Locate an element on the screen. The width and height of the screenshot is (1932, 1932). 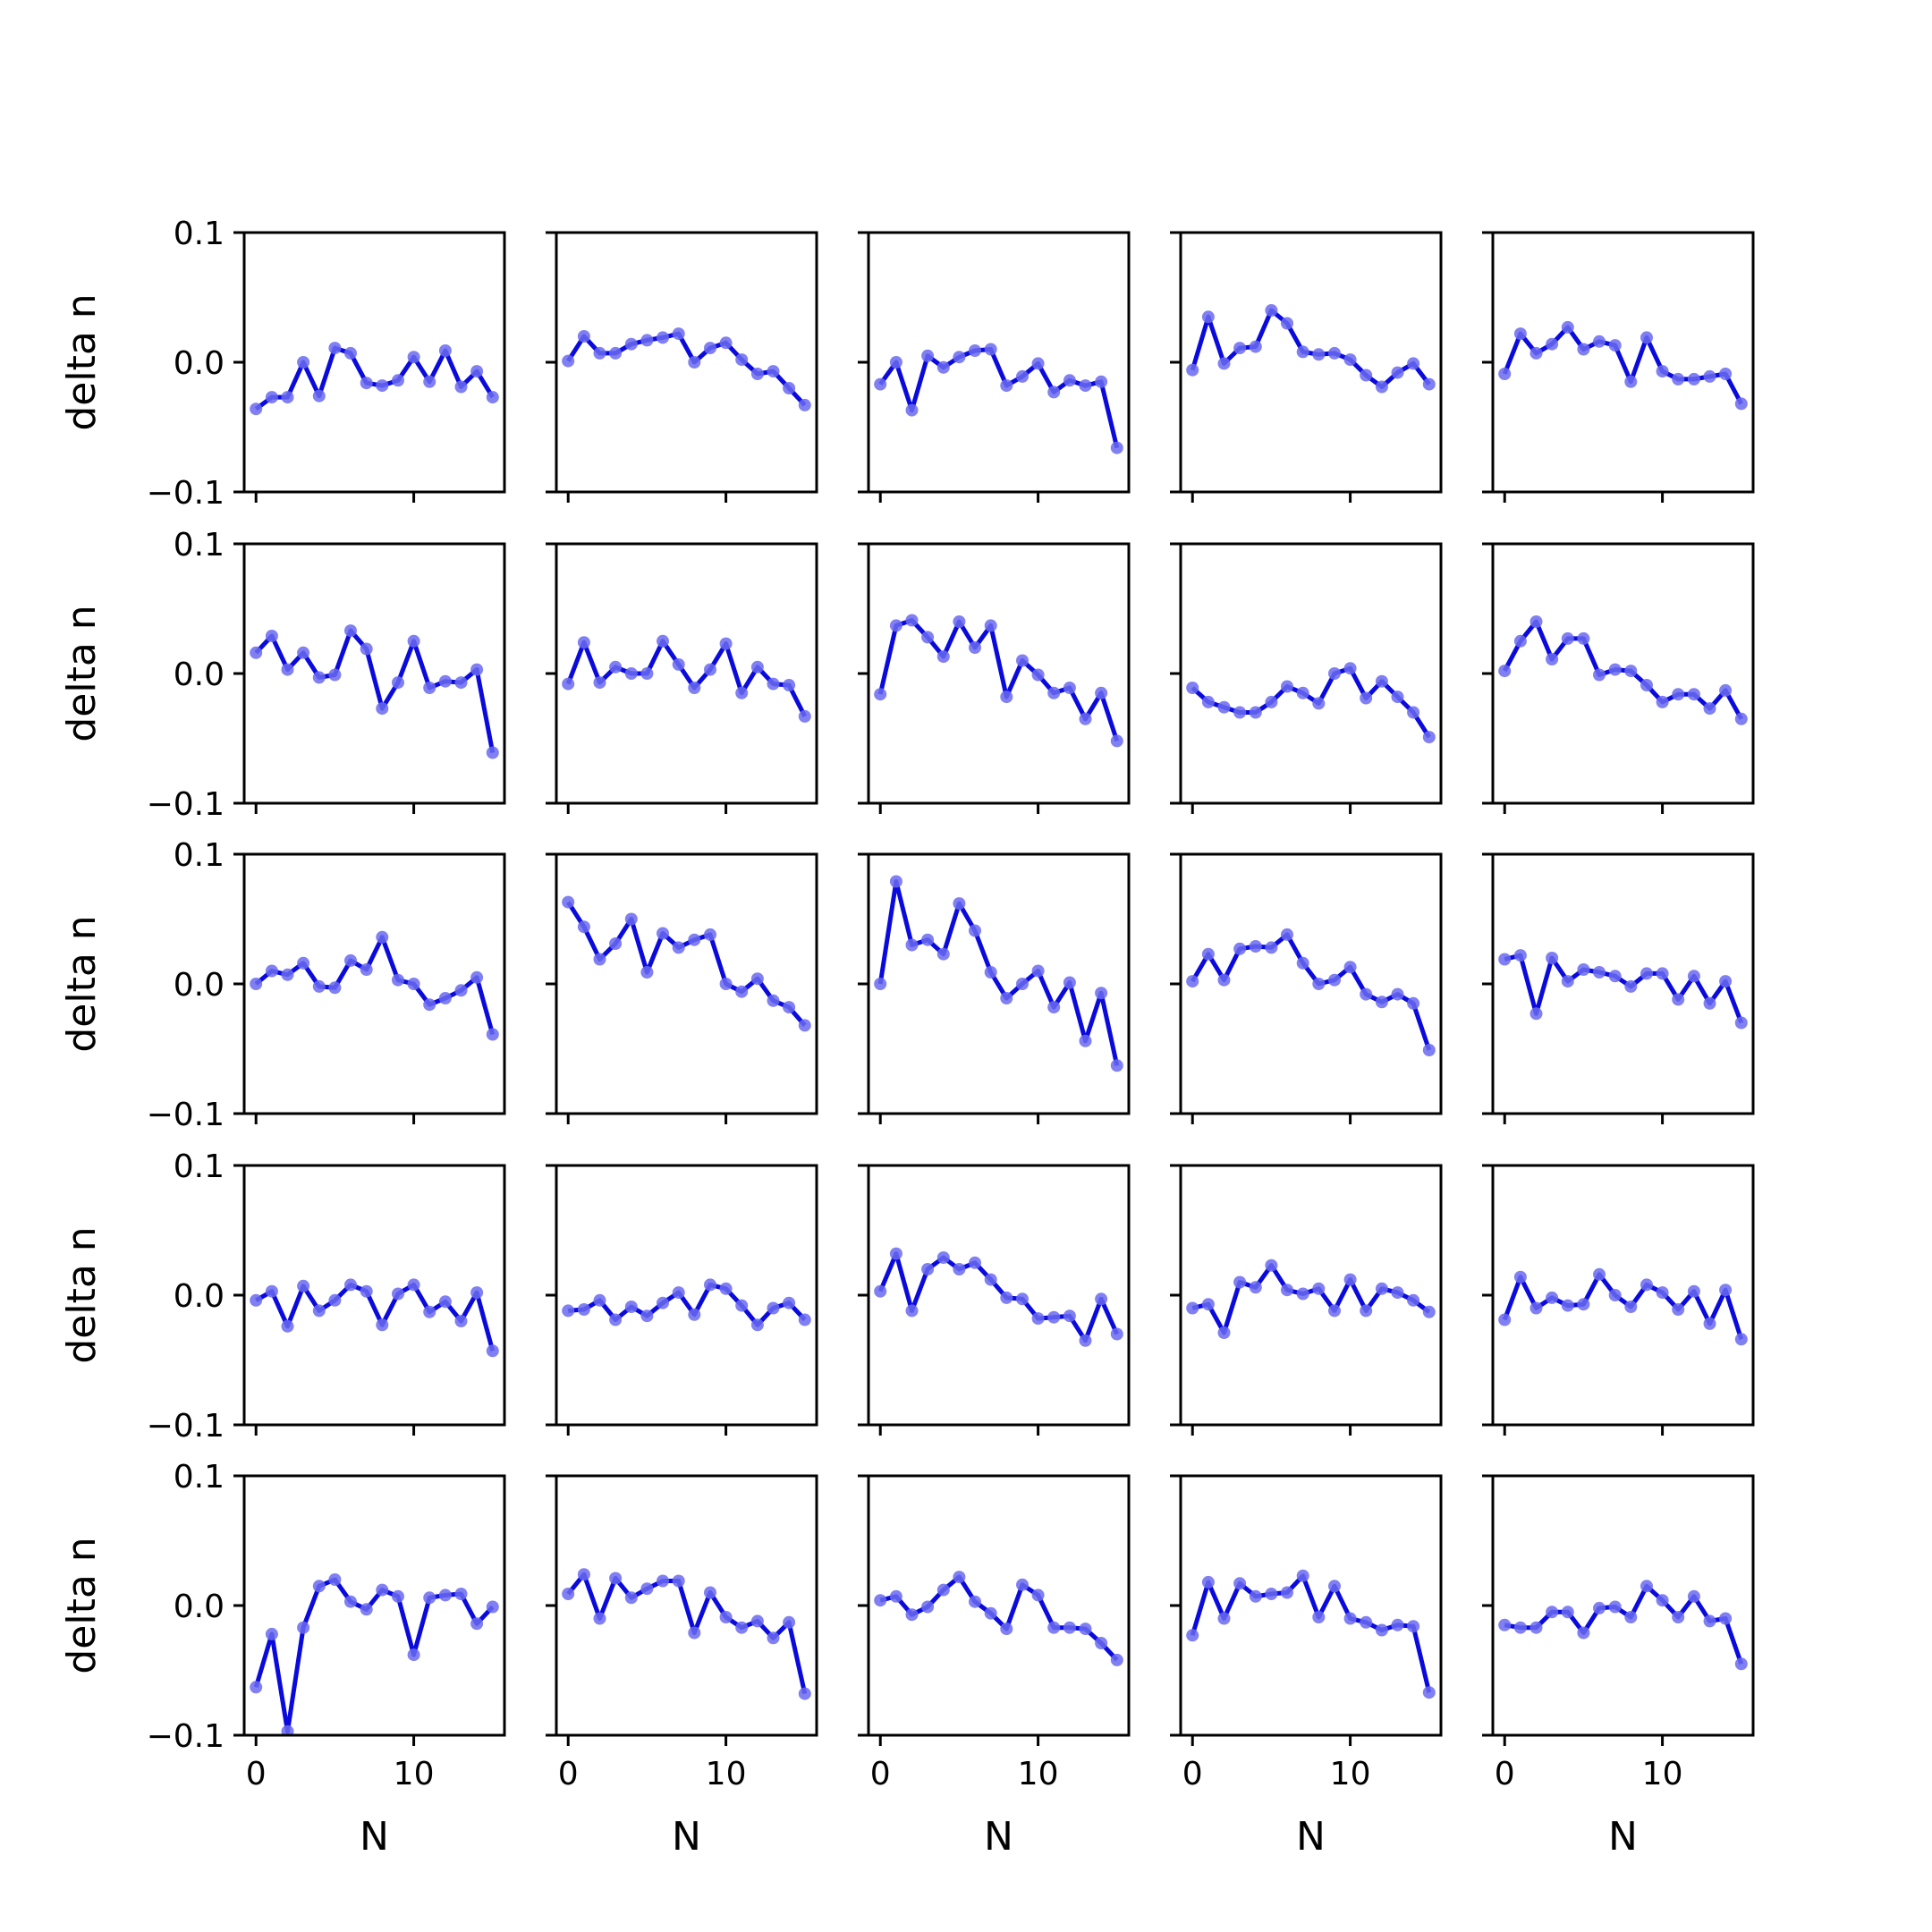
subplot-r2-c3 is located at coordinates (994, 678).